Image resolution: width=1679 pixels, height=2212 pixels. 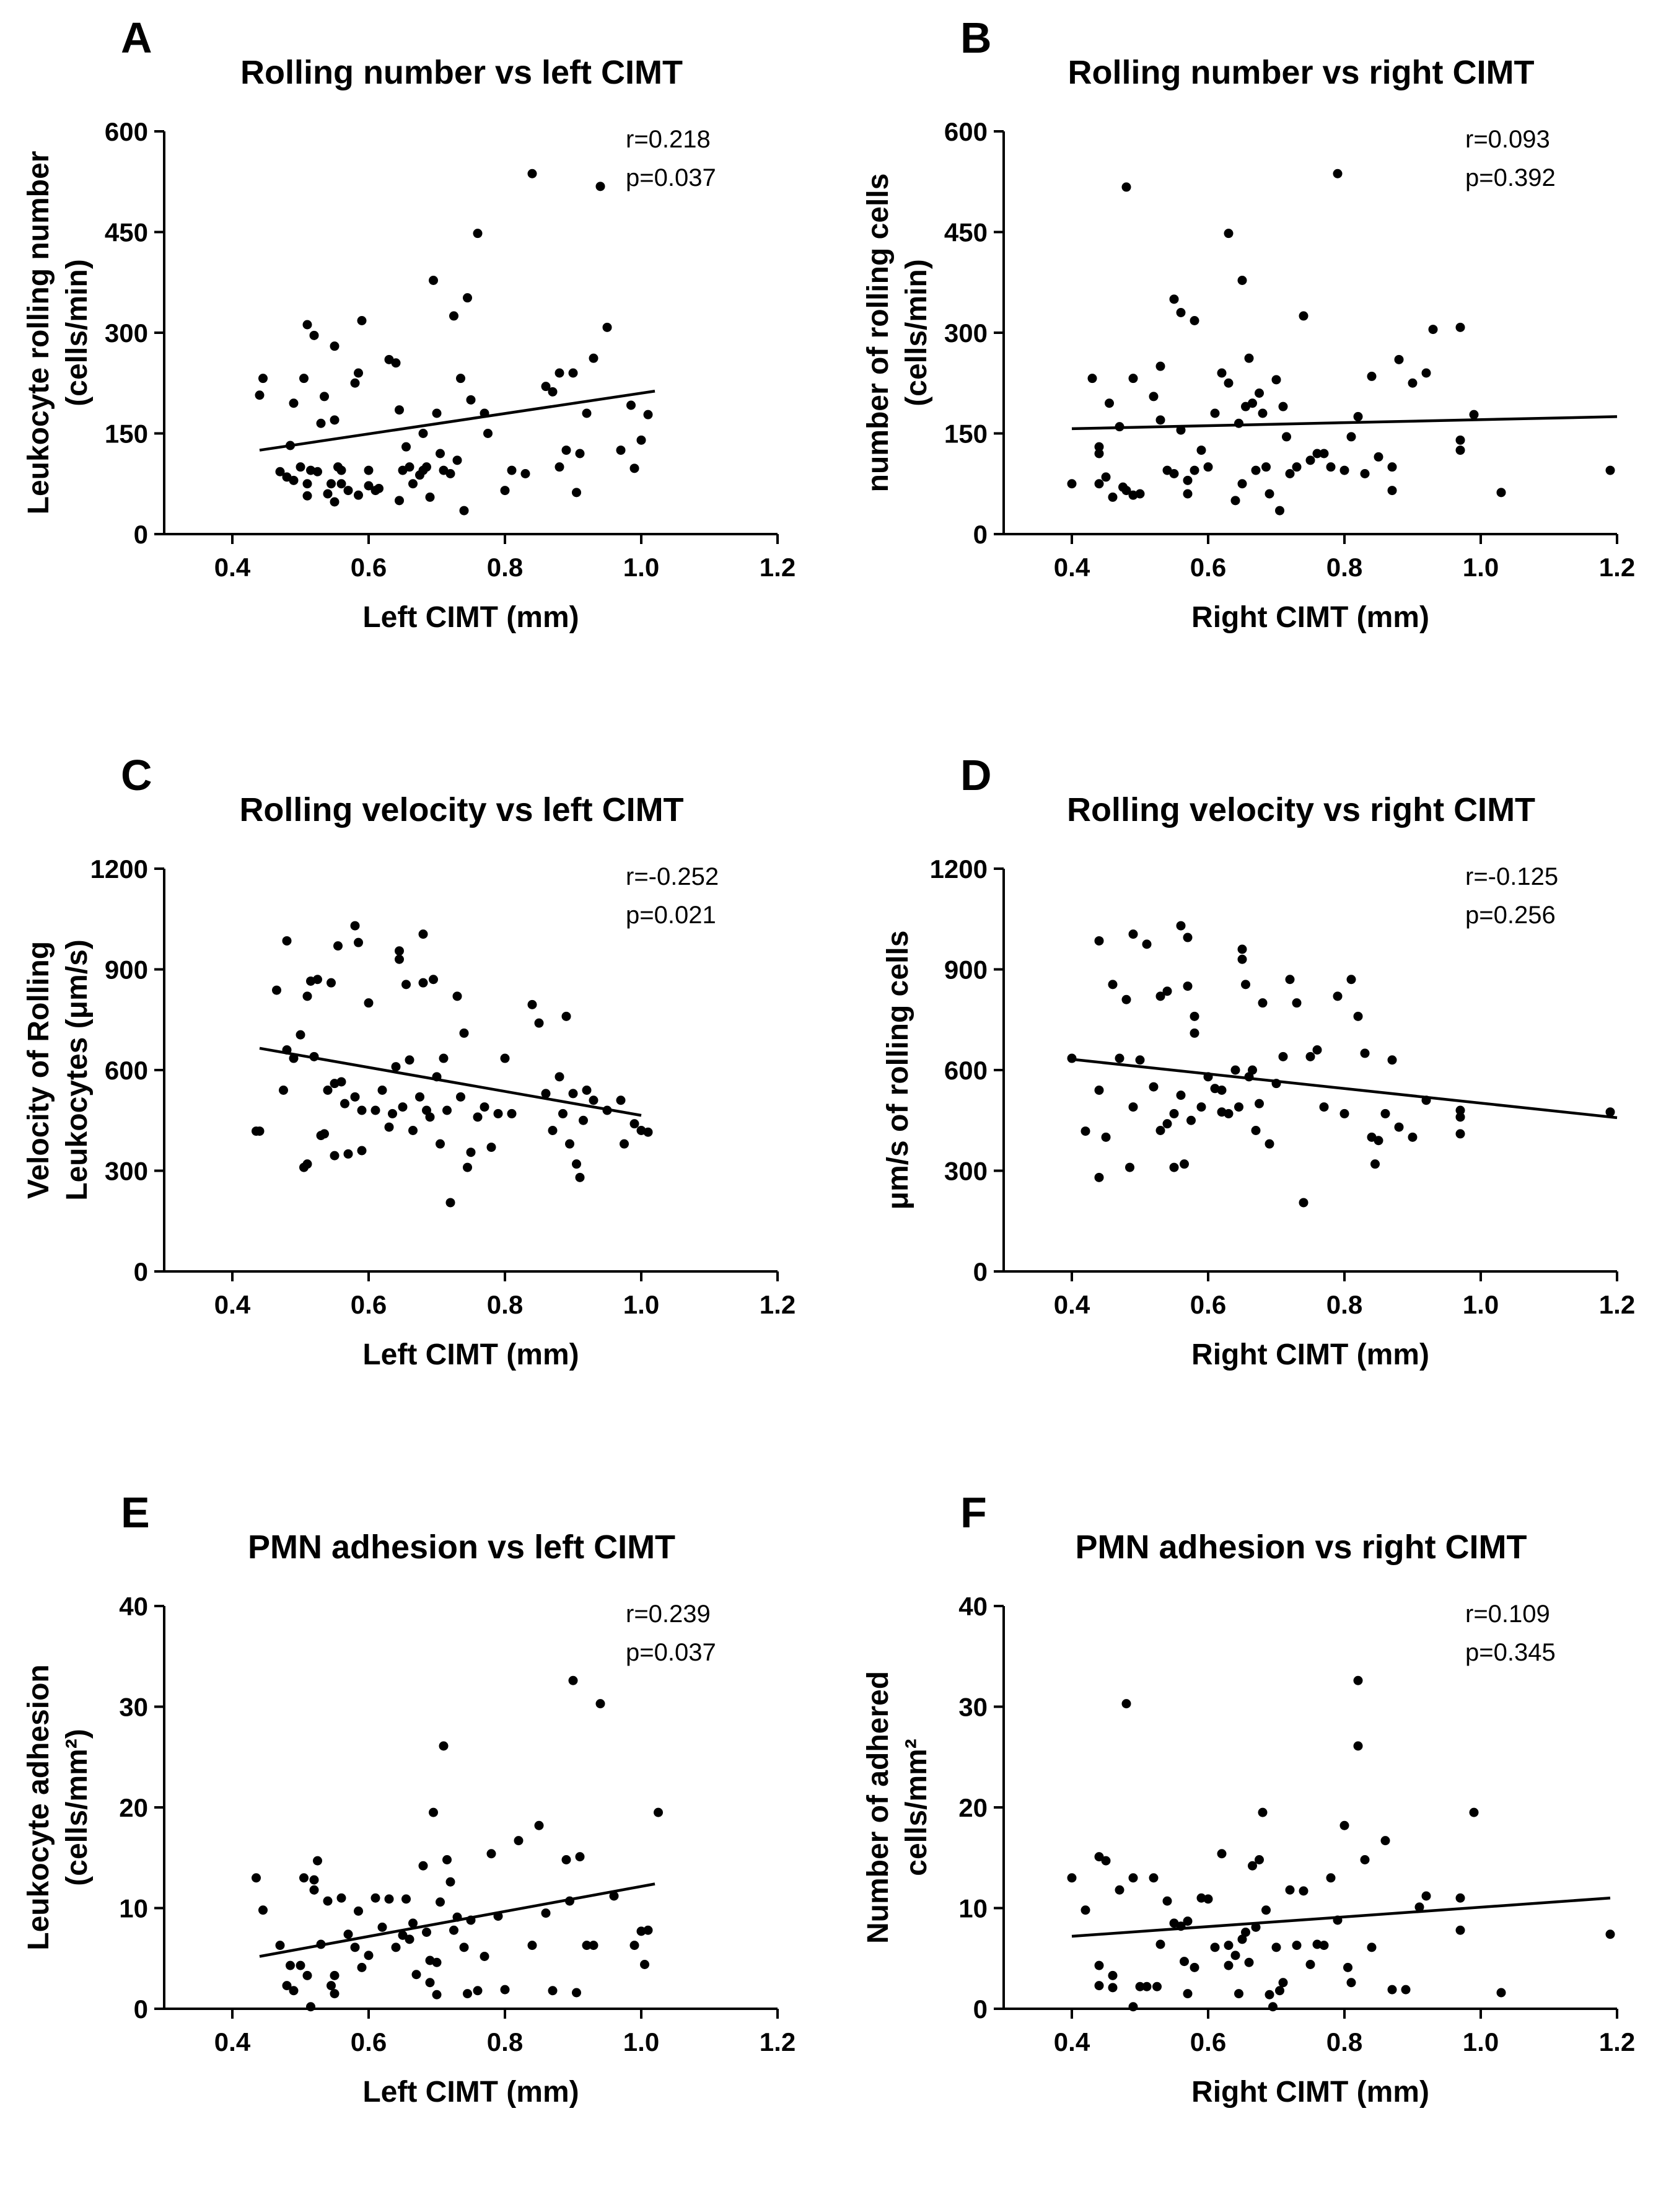 What do you see at coordinates (38, 333) in the screenshot?
I see `y-axis-label: Leukocyte rolling number` at bounding box center [38, 333].